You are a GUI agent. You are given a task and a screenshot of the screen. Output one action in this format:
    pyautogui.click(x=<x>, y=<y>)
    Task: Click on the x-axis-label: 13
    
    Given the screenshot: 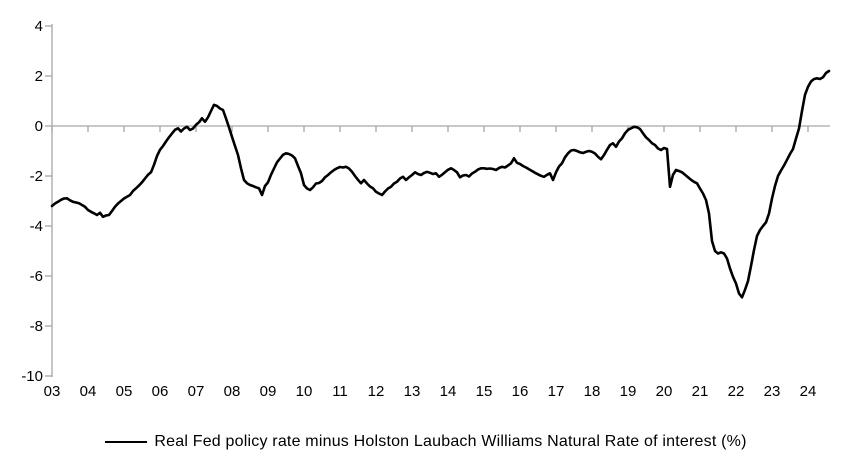 What is the action you would take?
    pyautogui.click(x=412, y=391)
    